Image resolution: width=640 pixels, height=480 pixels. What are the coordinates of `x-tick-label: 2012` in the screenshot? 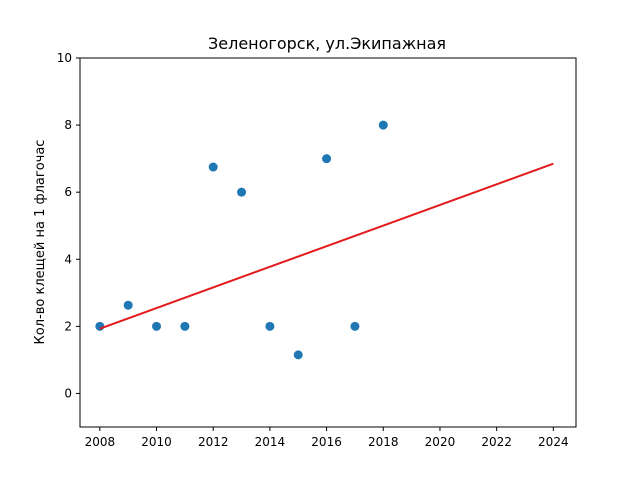 It's located at (213, 442).